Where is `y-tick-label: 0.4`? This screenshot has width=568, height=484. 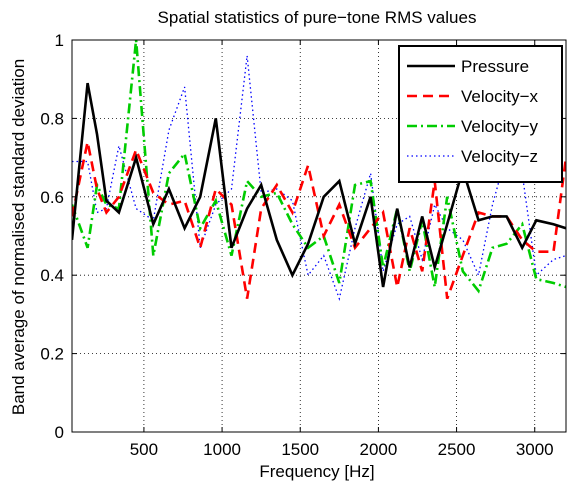 y-tick-label: 0.4 is located at coordinates (52, 275).